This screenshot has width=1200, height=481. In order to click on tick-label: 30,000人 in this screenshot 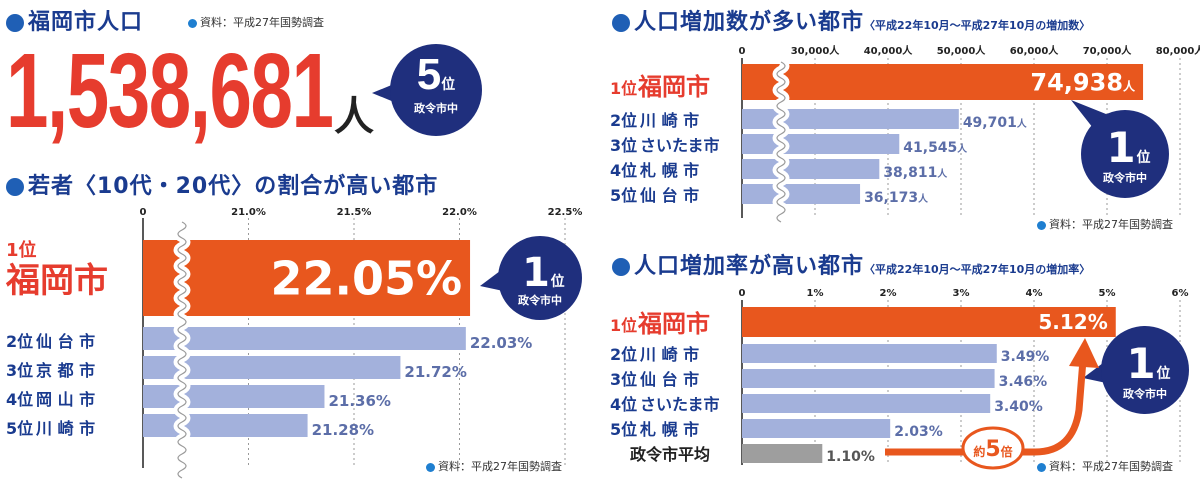, I will do `click(816, 50)`.